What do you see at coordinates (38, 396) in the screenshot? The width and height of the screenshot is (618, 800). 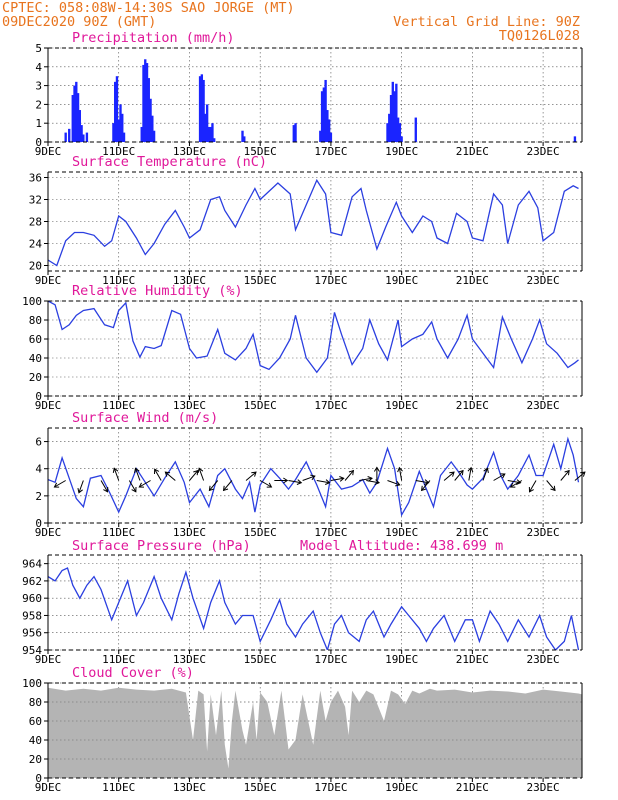 I see `humidity-ytick-label-0: 0` at bounding box center [38, 396].